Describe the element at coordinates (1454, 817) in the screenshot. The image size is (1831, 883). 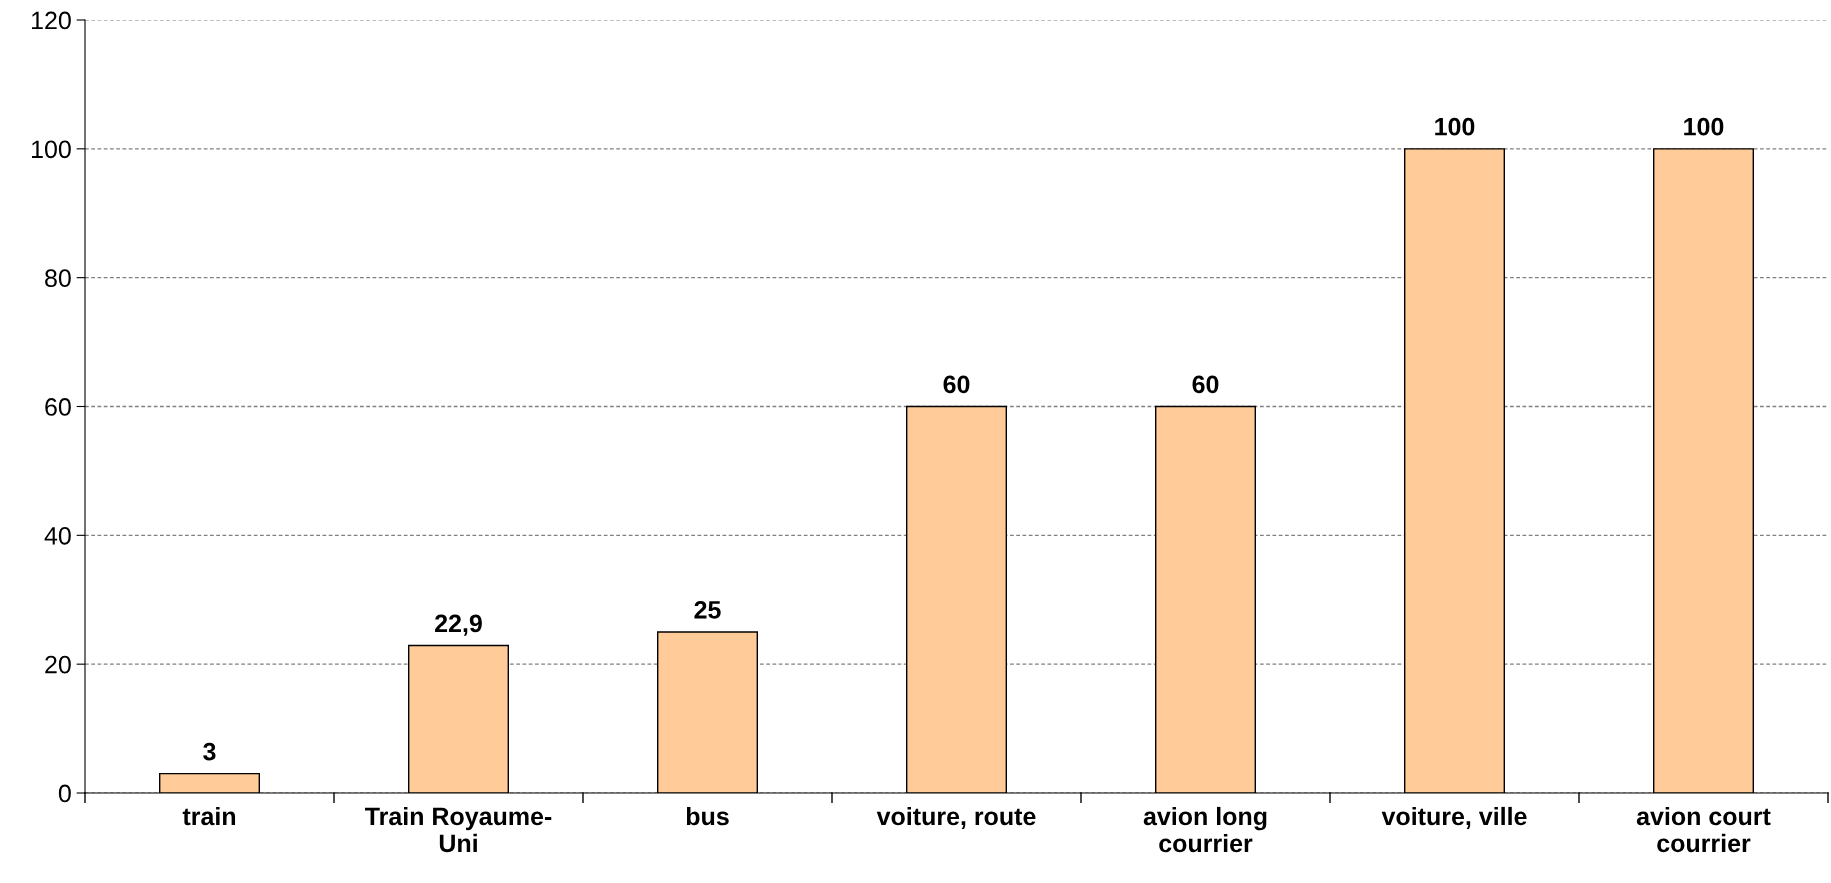
I see `x-tick-label: voiture, ville` at that location.